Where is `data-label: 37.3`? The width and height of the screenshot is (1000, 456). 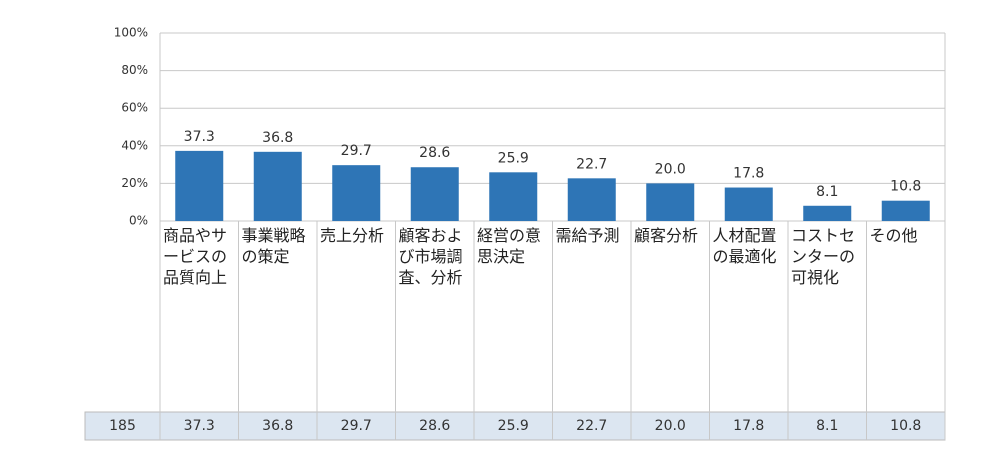
data-label: 37.3 is located at coordinates (199, 137).